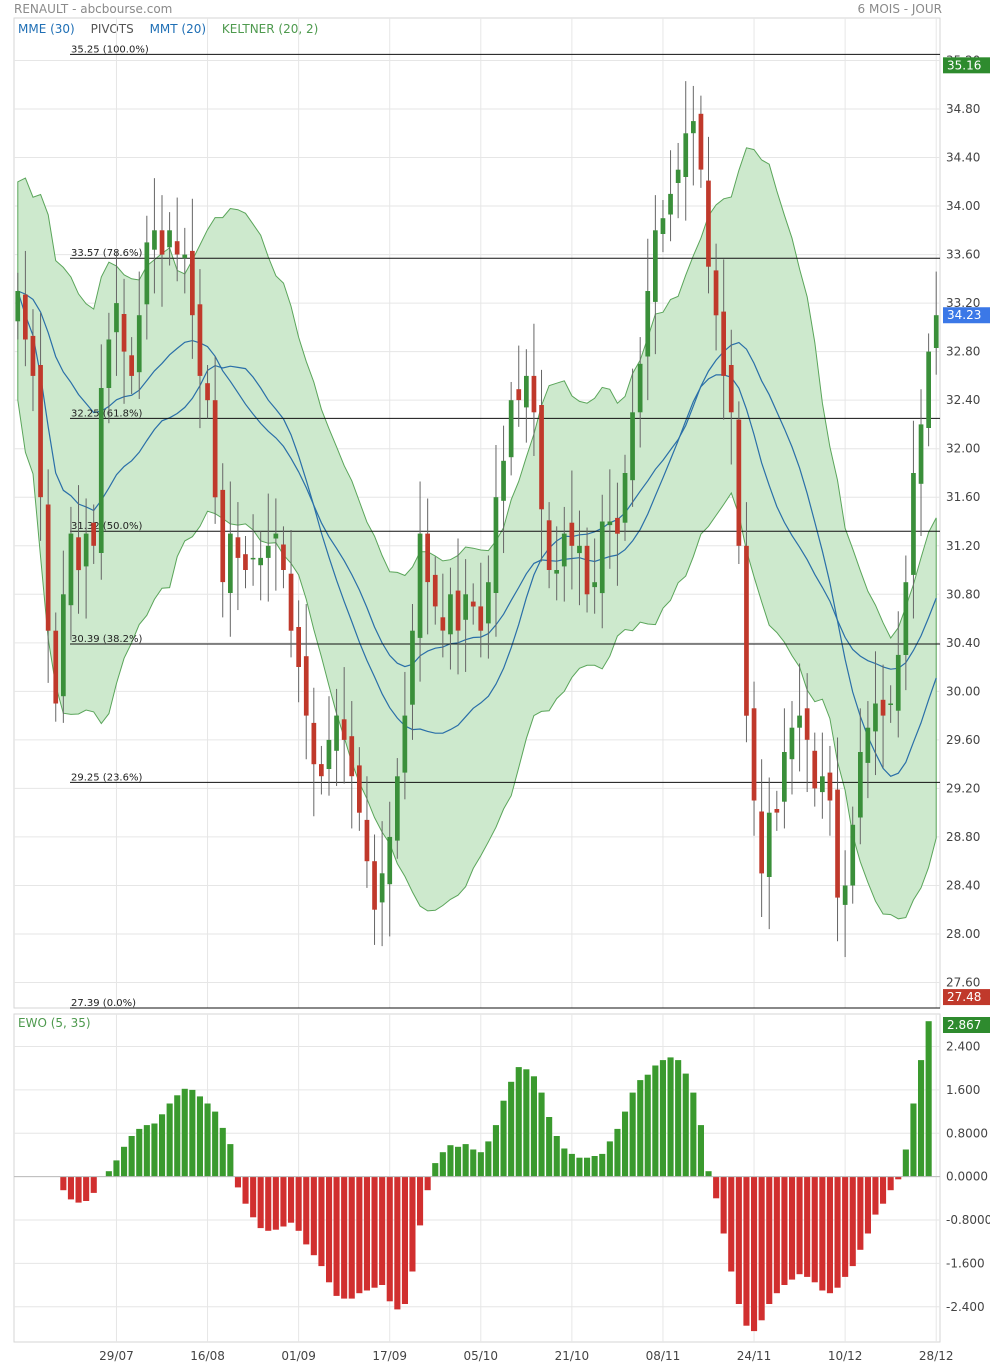 The image size is (990, 1366). I want to click on y-tick-label: 30.40, so click(963, 643).